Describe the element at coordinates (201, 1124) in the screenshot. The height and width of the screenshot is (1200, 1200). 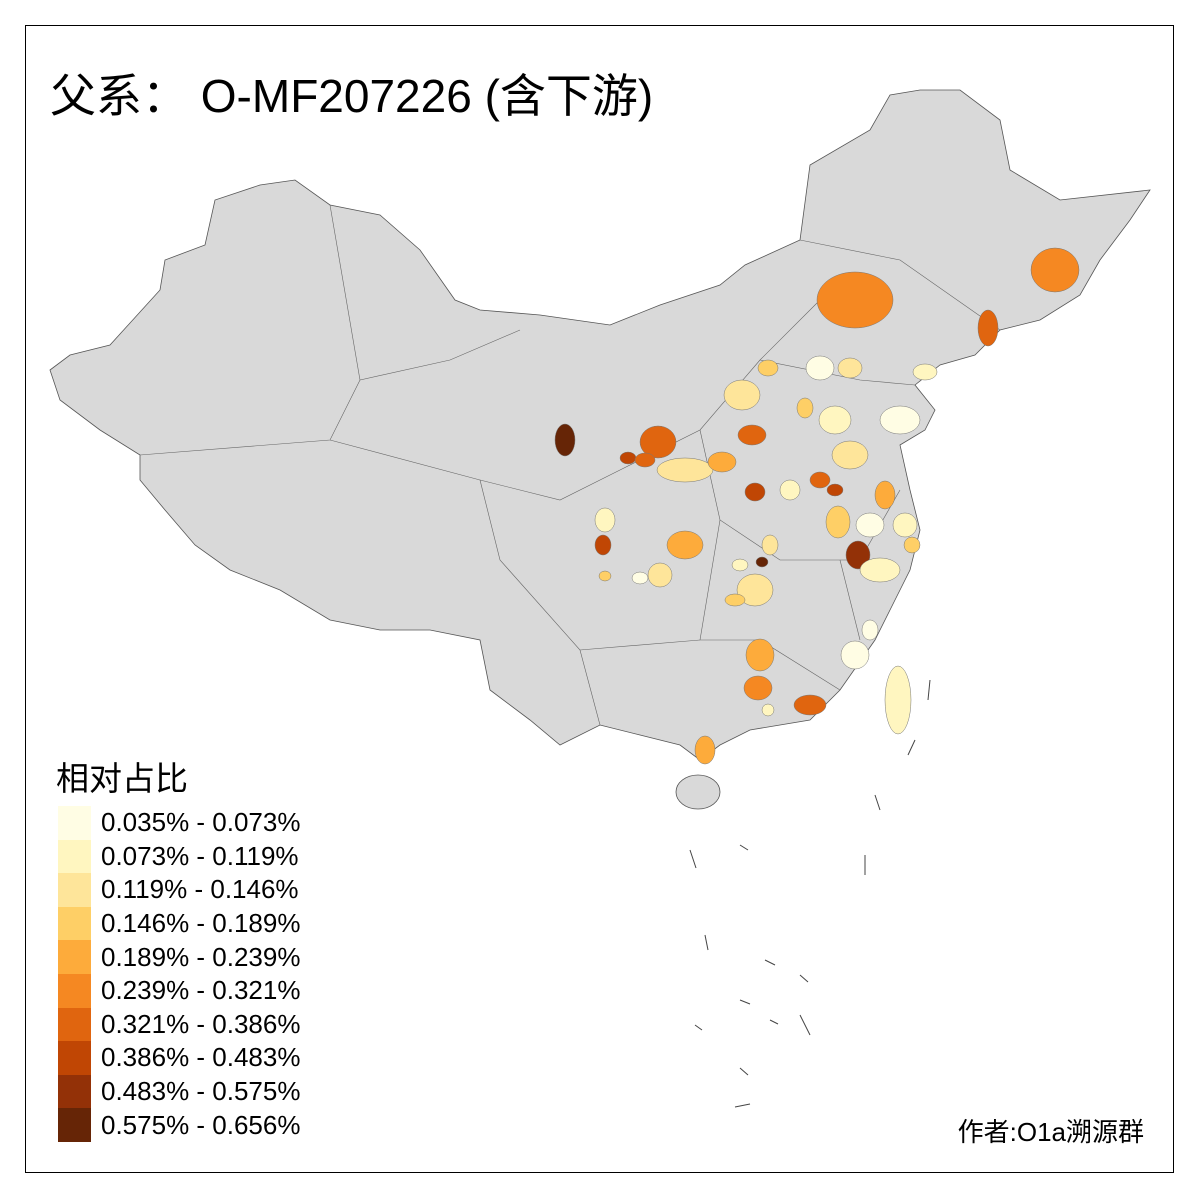
I see `legend-label: 0.575% - 0.656%` at that location.